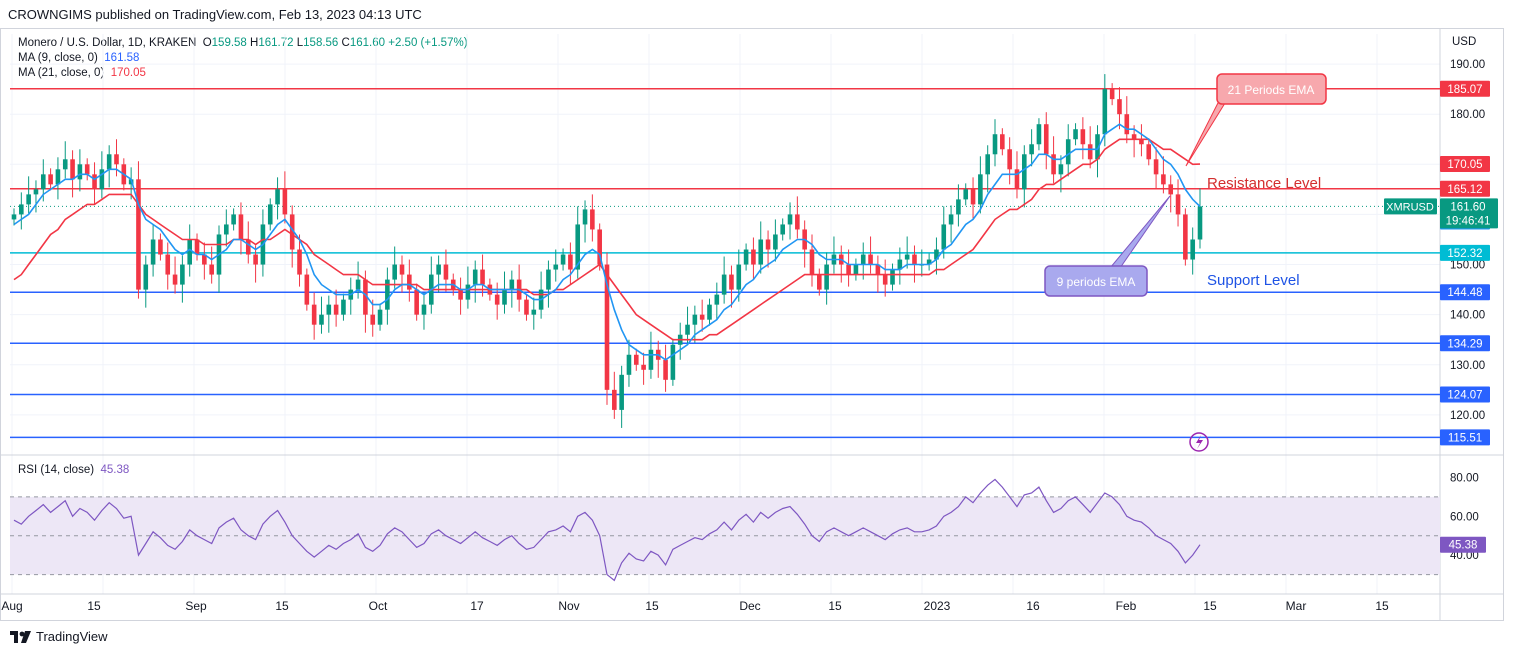 The height and width of the screenshot is (655, 1514). I want to click on ema21-callout-pointer, so click(1208, 130).